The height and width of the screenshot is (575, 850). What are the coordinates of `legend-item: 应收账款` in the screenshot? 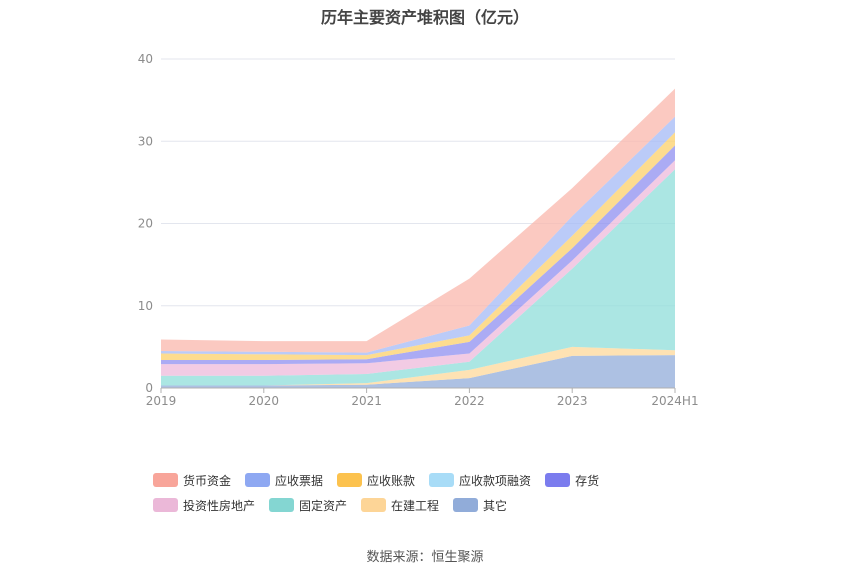 It's located at (376, 480).